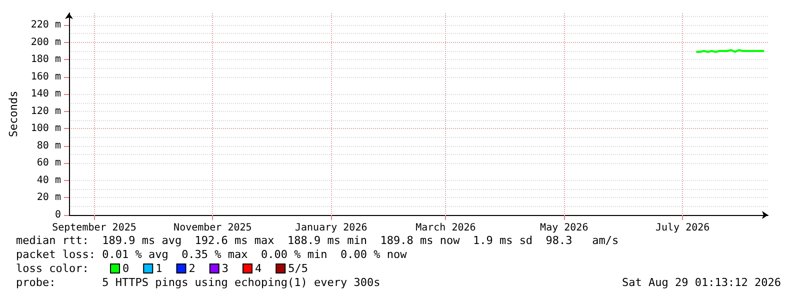 This screenshot has width=797, height=297. What do you see at coordinates (45, 128) in the screenshot?
I see `y-tick-label: 100 m` at bounding box center [45, 128].